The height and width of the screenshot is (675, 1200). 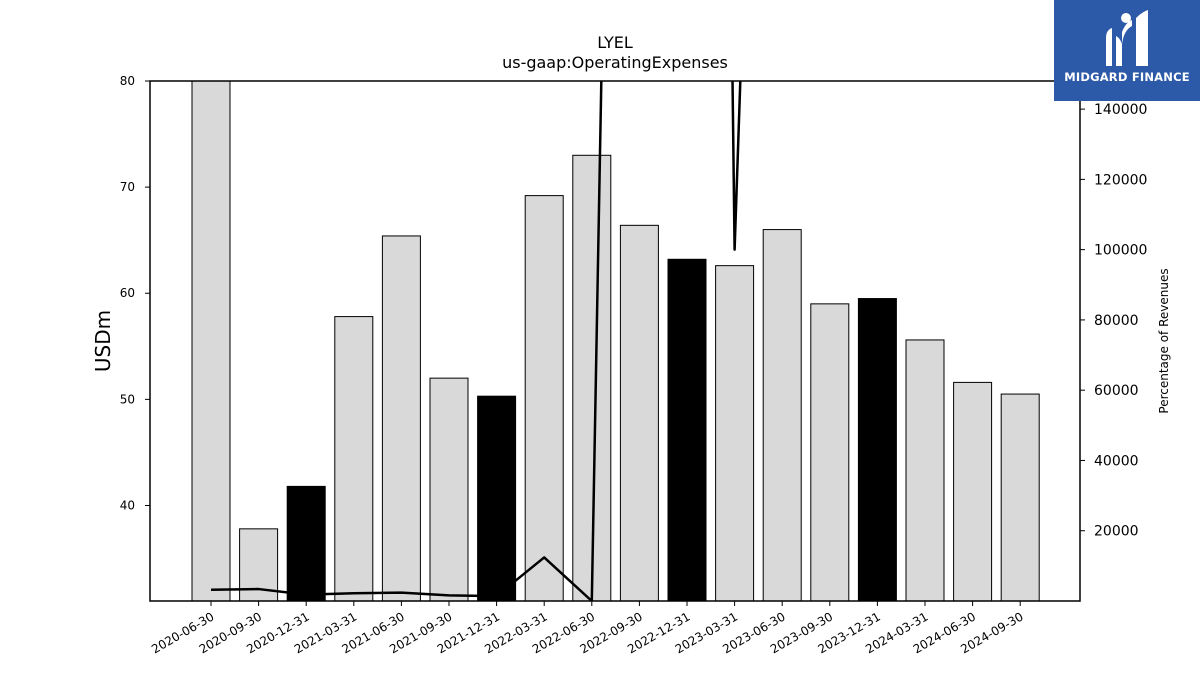 What do you see at coordinates (1127, 38) in the screenshot?
I see `logo-mark-icon` at bounding box center [1127, 38].